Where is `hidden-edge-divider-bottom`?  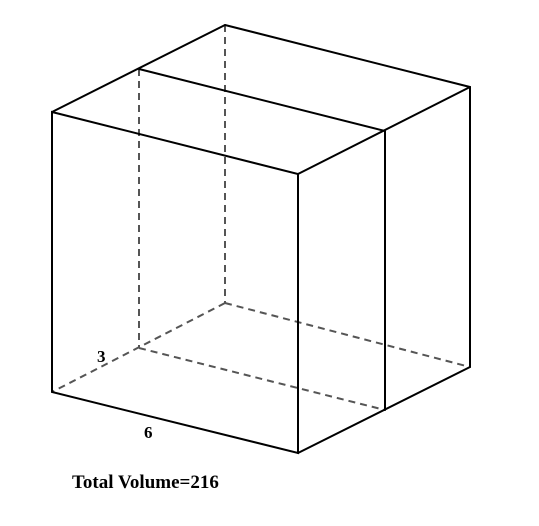 hidden-edge-divider-bottom is located at coordinates (262, 379).